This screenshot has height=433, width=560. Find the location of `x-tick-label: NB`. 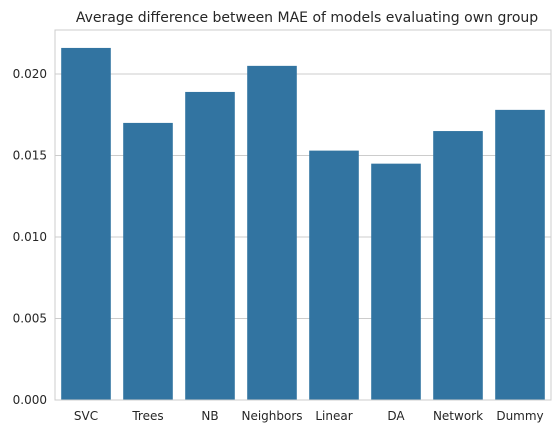

x-tick-label: NB is located at coordinates (209, 416).